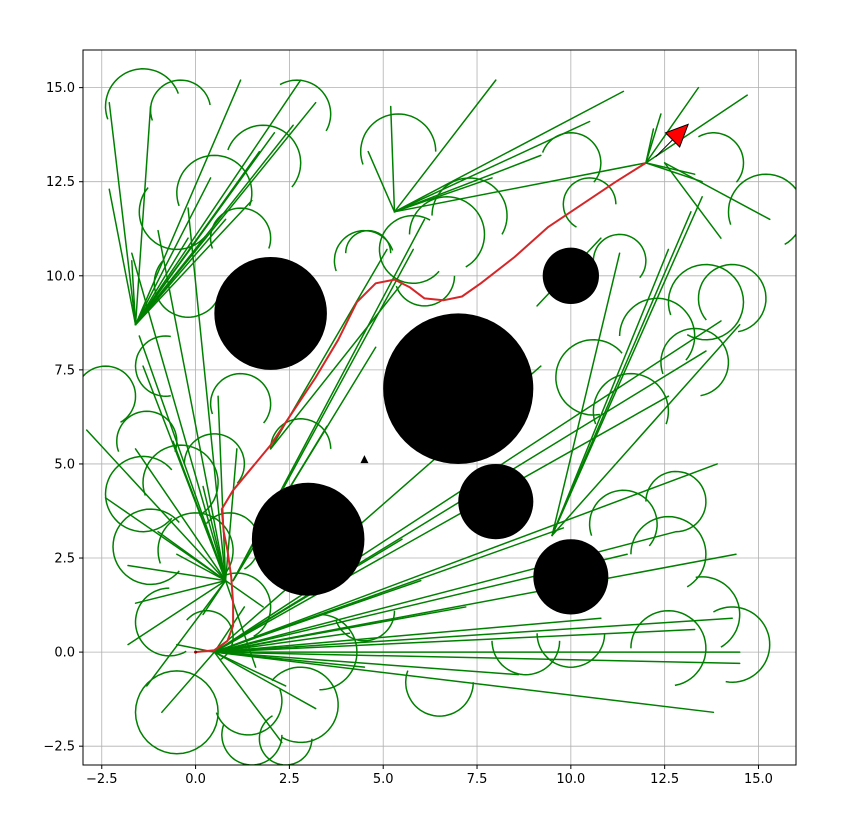 This screenshot has width=863, height=821. I want to click on y-tick-label: 0.0, so click(64, 653).